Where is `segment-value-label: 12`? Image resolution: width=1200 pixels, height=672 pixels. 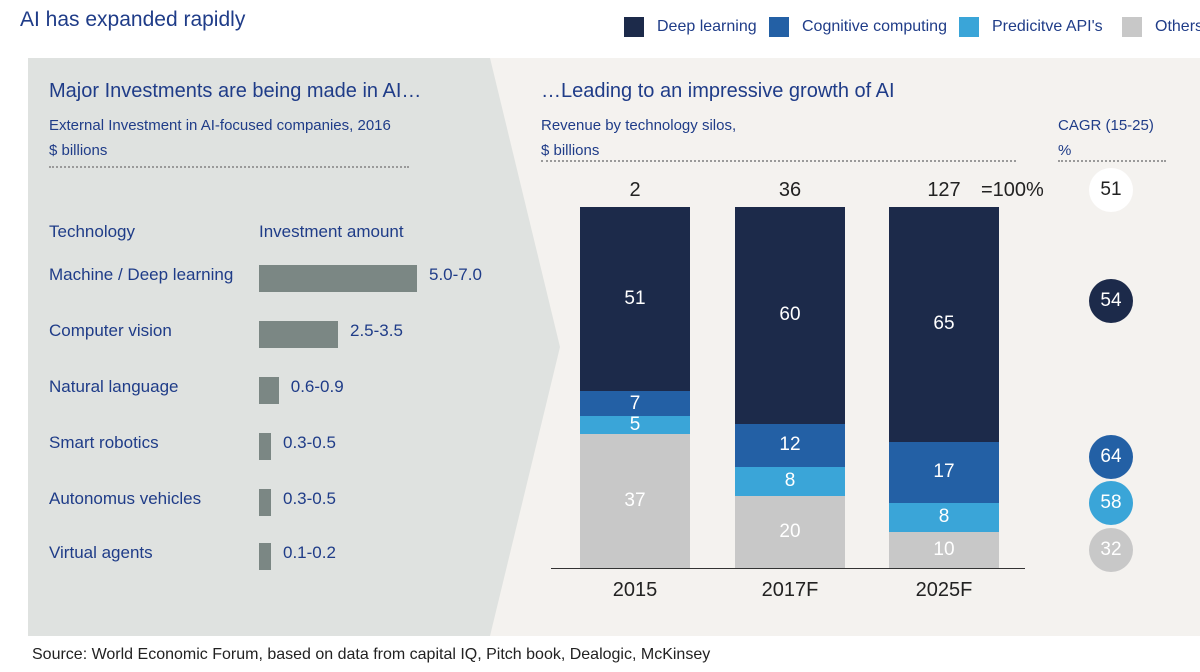 segment-value-label: 12 is located at coordinates (790, 445).